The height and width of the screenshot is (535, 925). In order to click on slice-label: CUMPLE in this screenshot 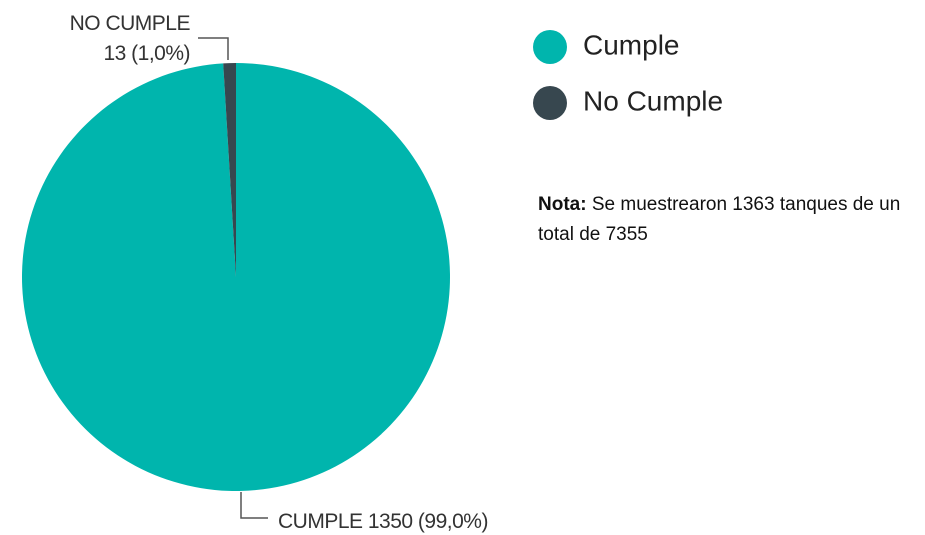, I will do `click(320, 521)`.